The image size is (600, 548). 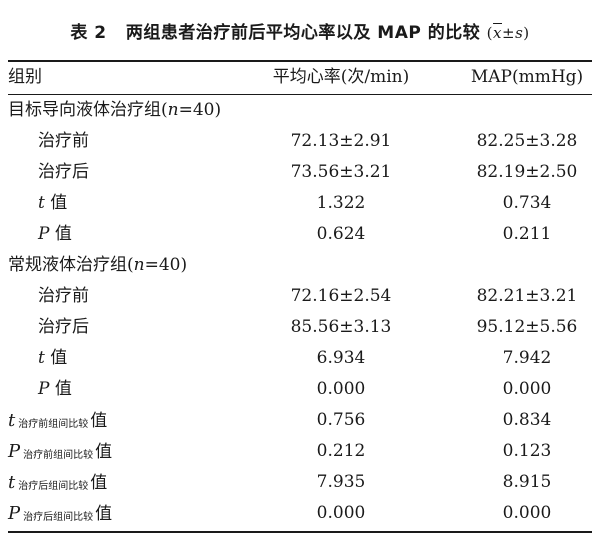 What do you see at coordinates (58, 482) in the screenshot?
I see `row-label: t 治疗后组间比较值` at bounding box center [58, 482].